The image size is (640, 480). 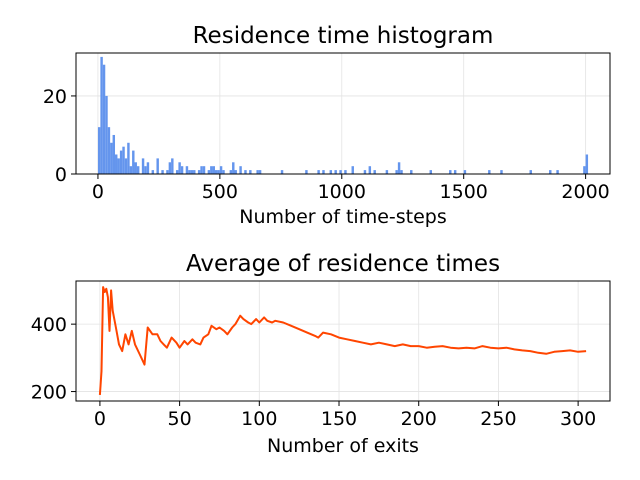 What do you see at coordinates (419, 419) in the screenshot?
I see `average-x-tick-label: 200` at bounding box center [419, 419].